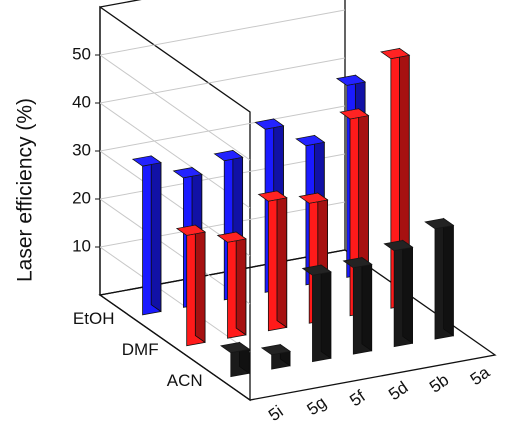 The image size is (510, 428). Describe the element at coordinates (439, 383) in the screenshot. I see `x-tick-label: 5b` at that location.